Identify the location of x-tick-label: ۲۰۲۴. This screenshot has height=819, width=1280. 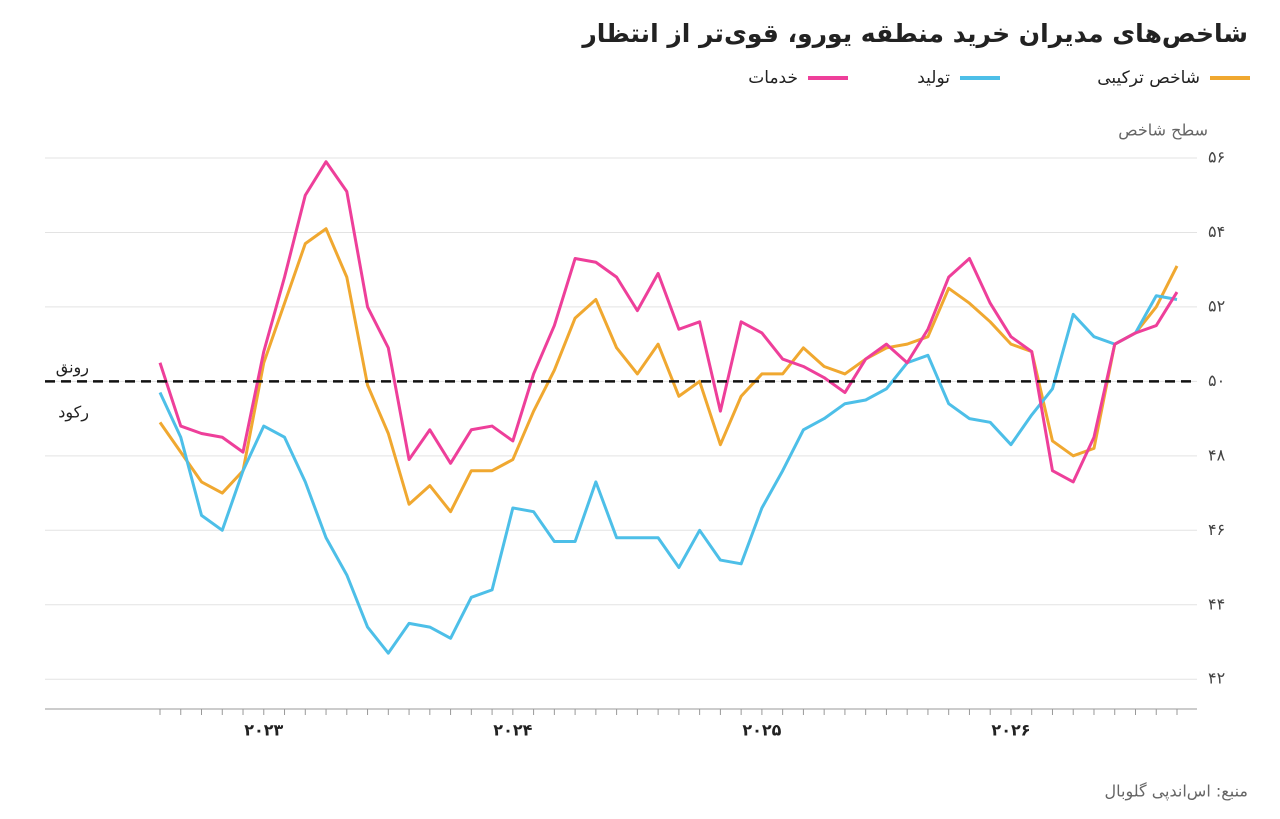
(512, 730).